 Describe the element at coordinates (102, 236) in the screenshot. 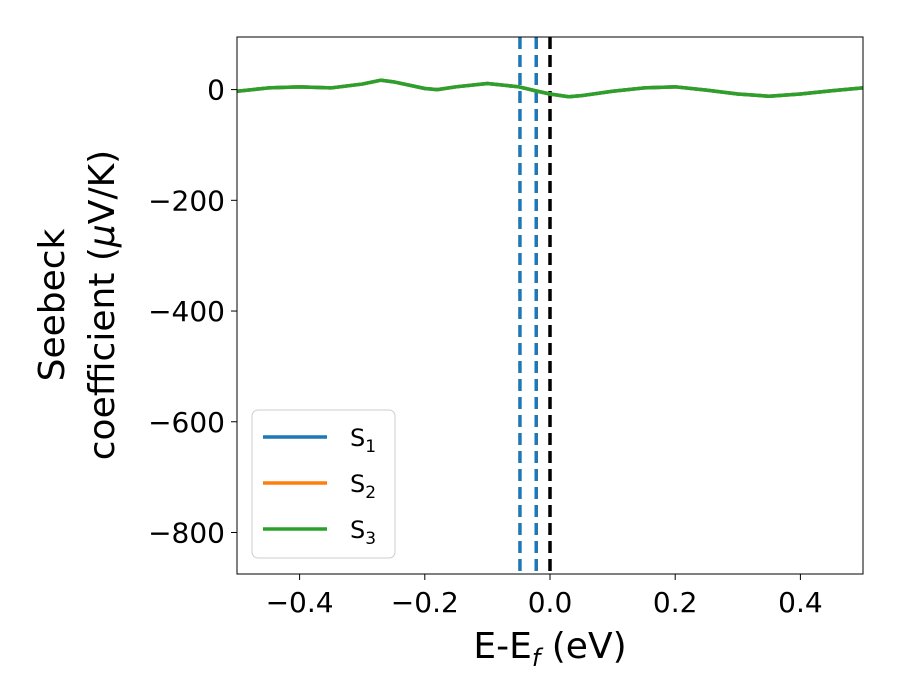

I see `y-axis-label-mu: μ` at that location.